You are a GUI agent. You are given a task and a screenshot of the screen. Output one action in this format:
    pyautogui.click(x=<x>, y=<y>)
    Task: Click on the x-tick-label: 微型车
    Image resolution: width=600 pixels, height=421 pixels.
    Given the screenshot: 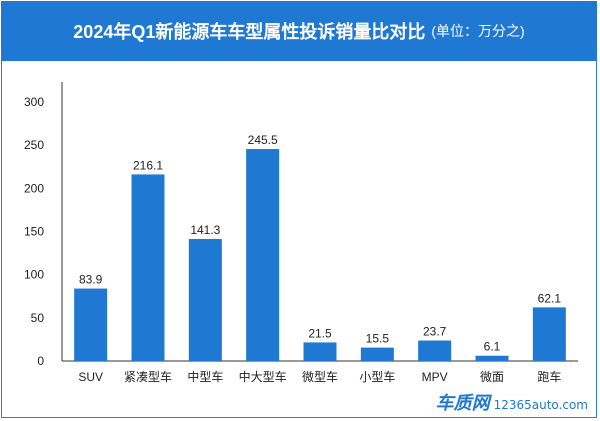 What is the action you would take?
    pyautogui.click(x=320, y=376)
    